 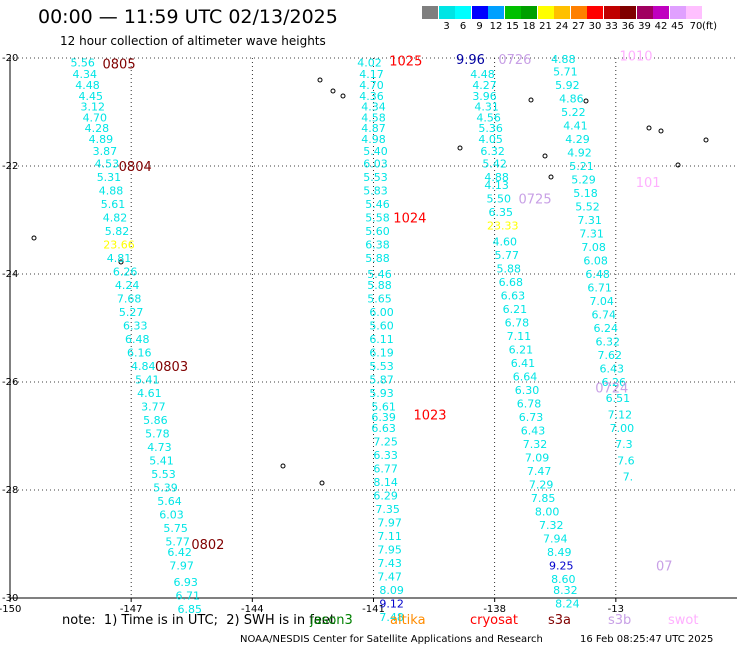 What do you see at coordinates (513, 296) in the screenshot?
I see `data-label: 6.63` at bounding box center [513, 296].